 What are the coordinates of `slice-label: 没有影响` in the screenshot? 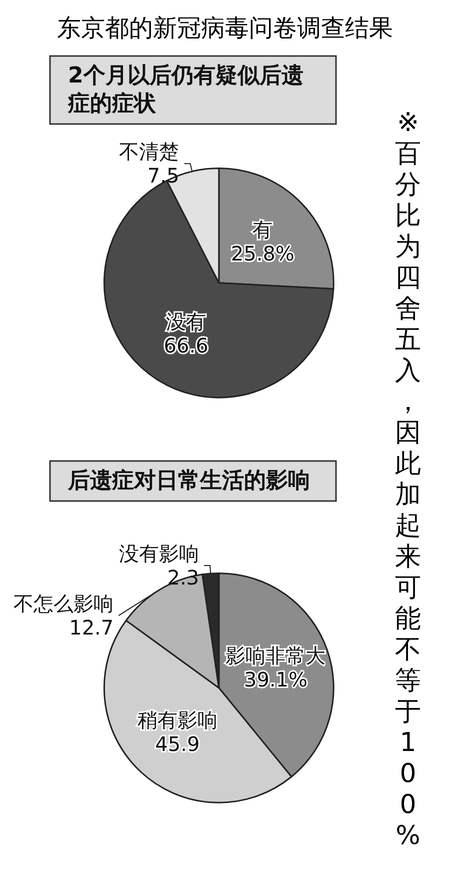 It's located at (159, 554).